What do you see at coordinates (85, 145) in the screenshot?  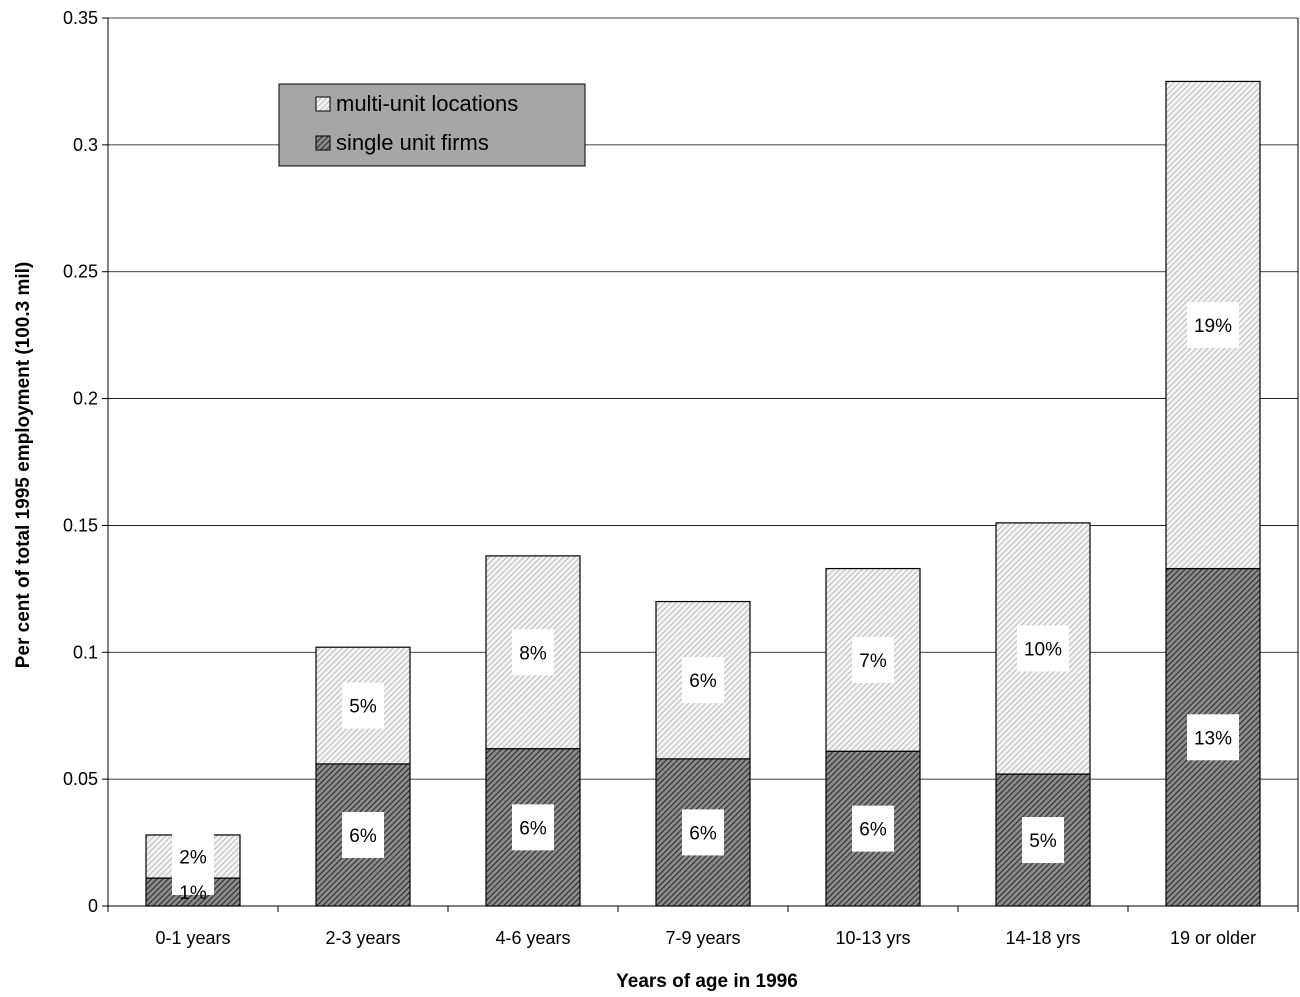 I see `y-tick-label: 0.3` at bounding box center [85, 145].